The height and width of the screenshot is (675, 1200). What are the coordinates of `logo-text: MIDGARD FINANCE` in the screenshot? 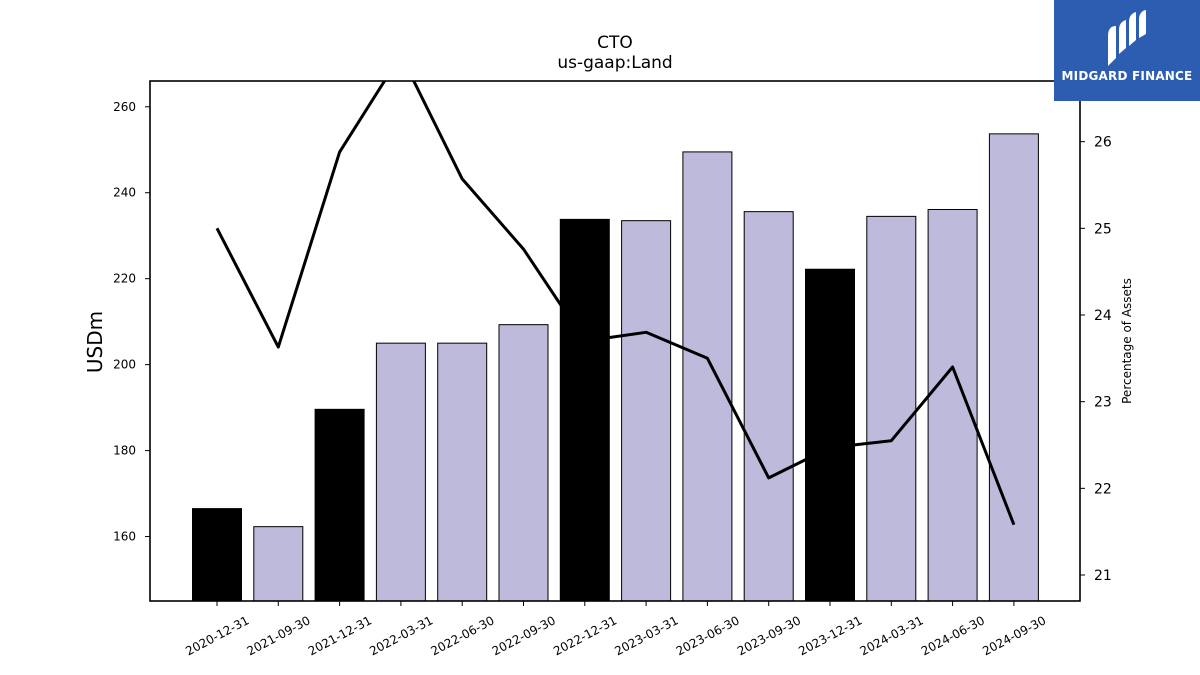 It's located at (1127, 76).